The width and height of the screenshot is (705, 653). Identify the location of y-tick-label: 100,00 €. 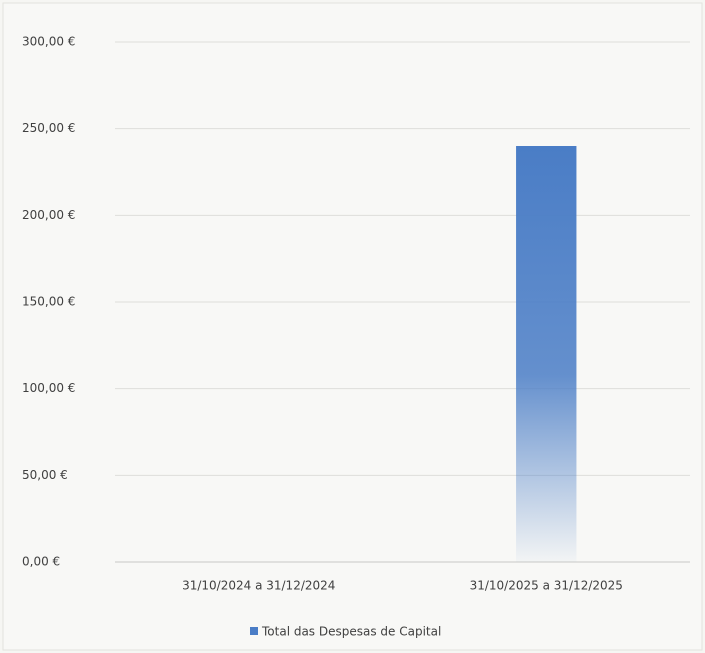
(48, 388).